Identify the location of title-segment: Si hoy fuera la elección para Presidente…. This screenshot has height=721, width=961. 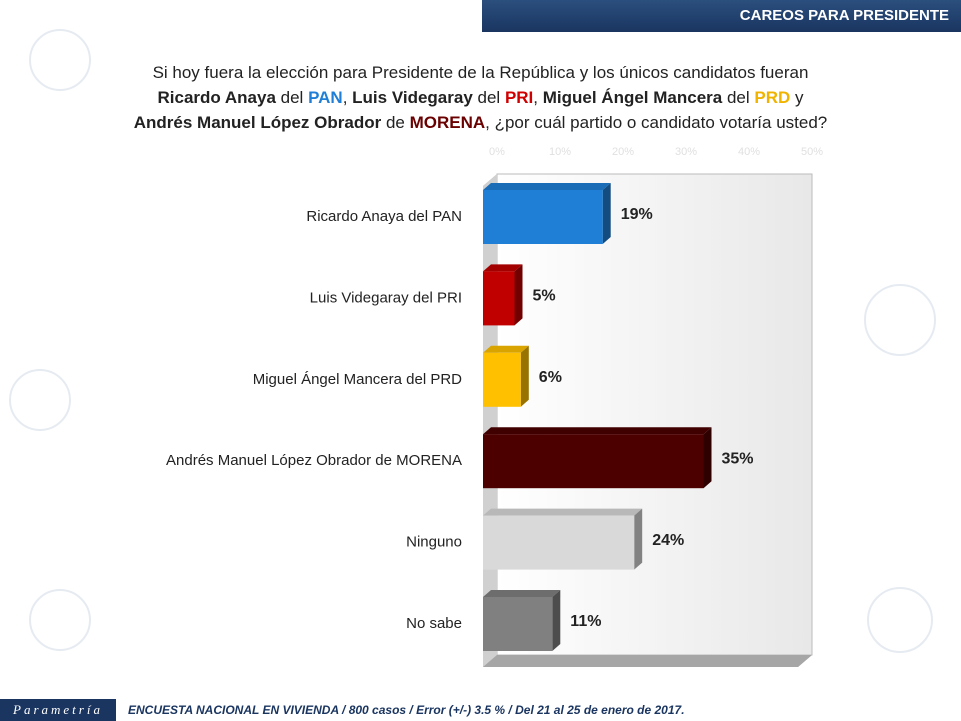
(480, 72).